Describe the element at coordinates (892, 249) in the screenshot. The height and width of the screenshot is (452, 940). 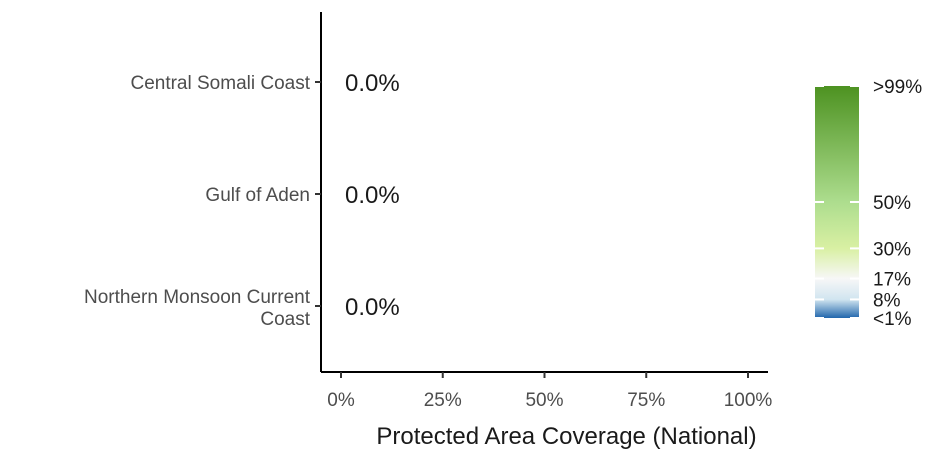
I see `legend-label: 30%` at that location.